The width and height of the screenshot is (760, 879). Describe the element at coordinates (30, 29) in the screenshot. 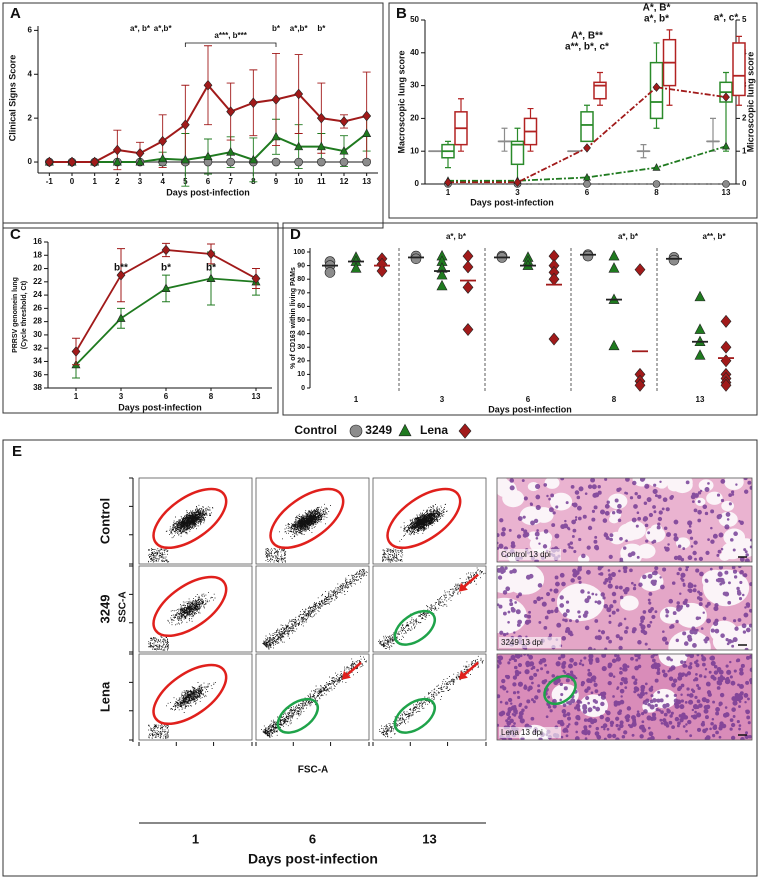

I see `y-tick-label: 6` at that location.